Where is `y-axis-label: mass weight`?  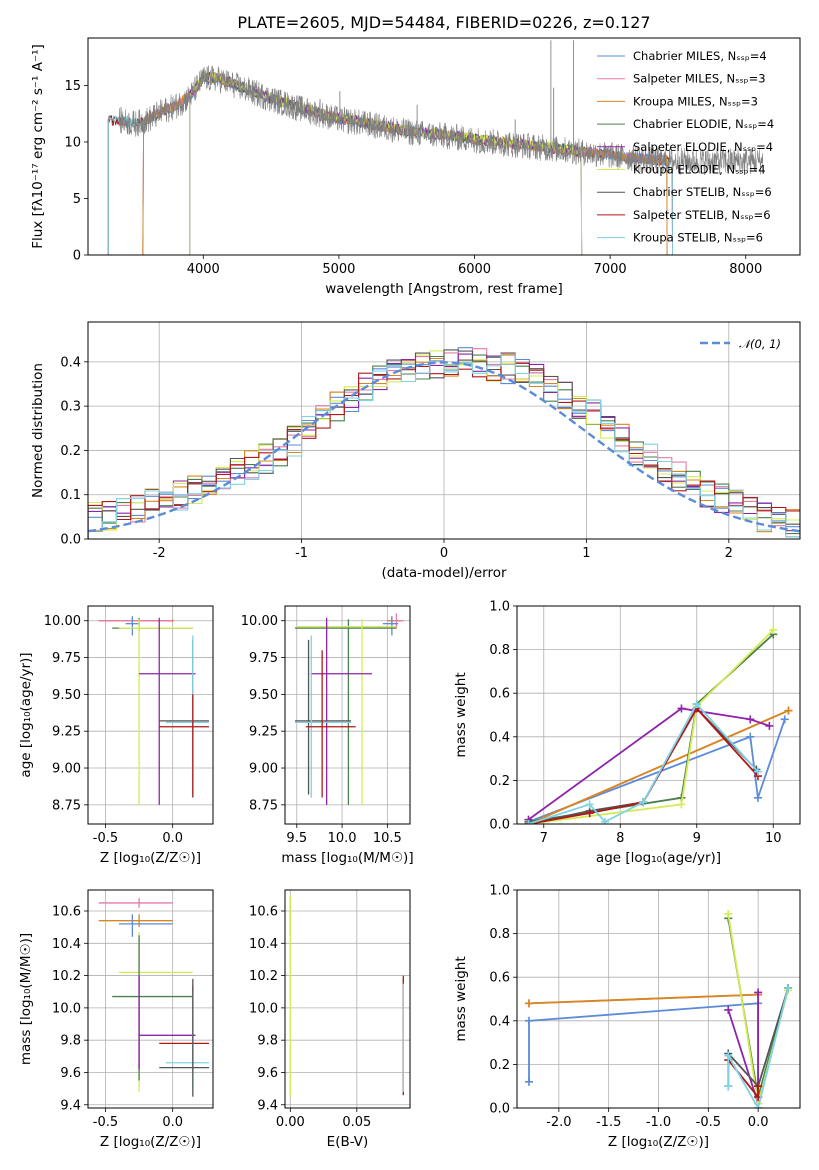
y-axis-label: mass weight is located at coordinates (461, 998).